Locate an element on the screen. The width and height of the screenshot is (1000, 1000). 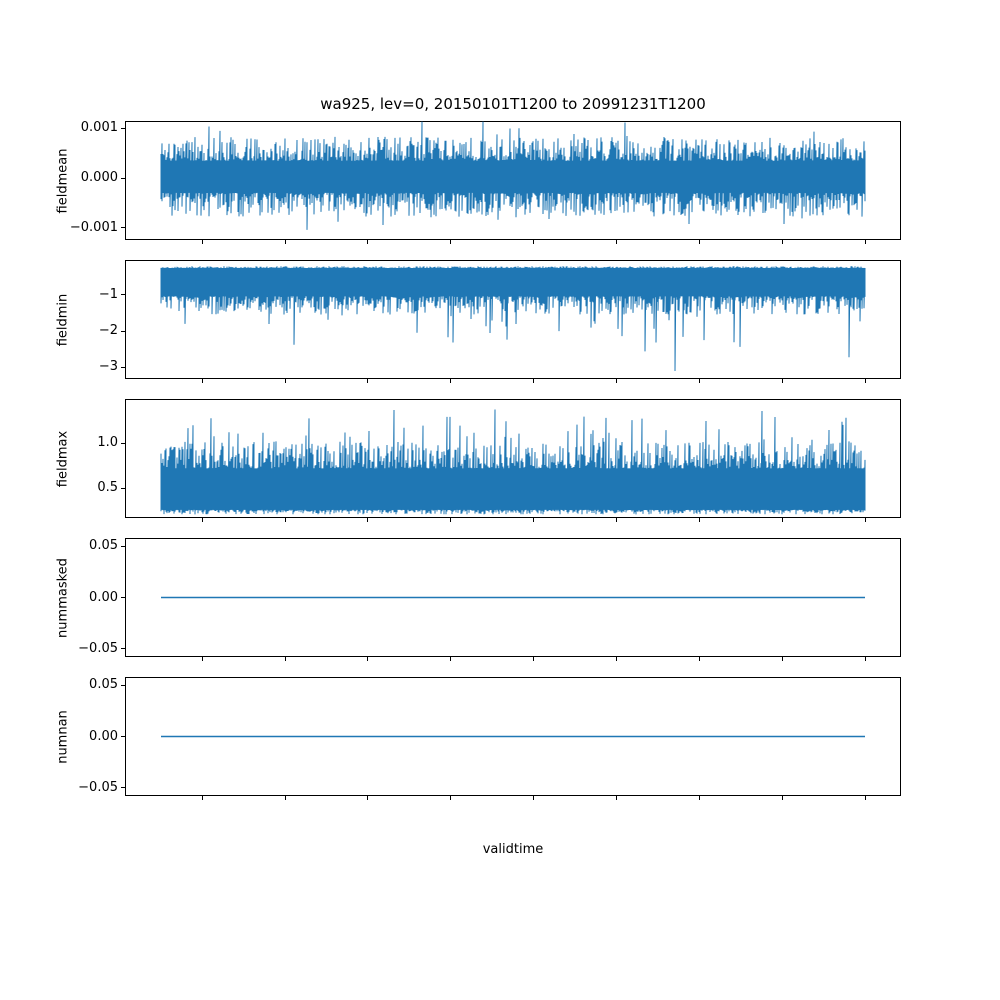
fieldmean-series-line is located at coordinates (513, 175).